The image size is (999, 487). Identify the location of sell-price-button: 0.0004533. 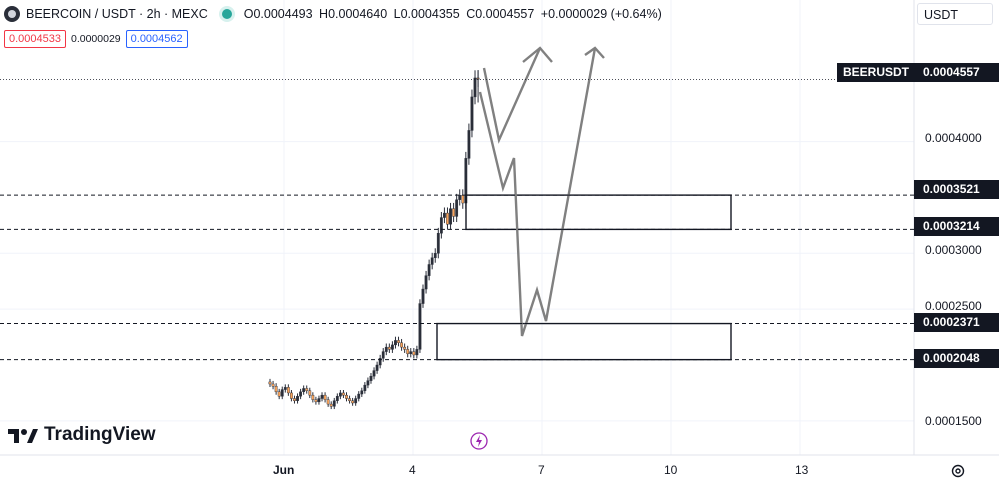
(35, 39).